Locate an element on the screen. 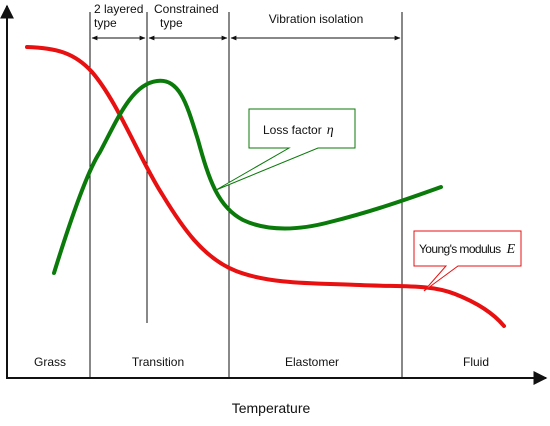  vibration-isolation-label: Vibration isolation is located at coordinates (316, 19).